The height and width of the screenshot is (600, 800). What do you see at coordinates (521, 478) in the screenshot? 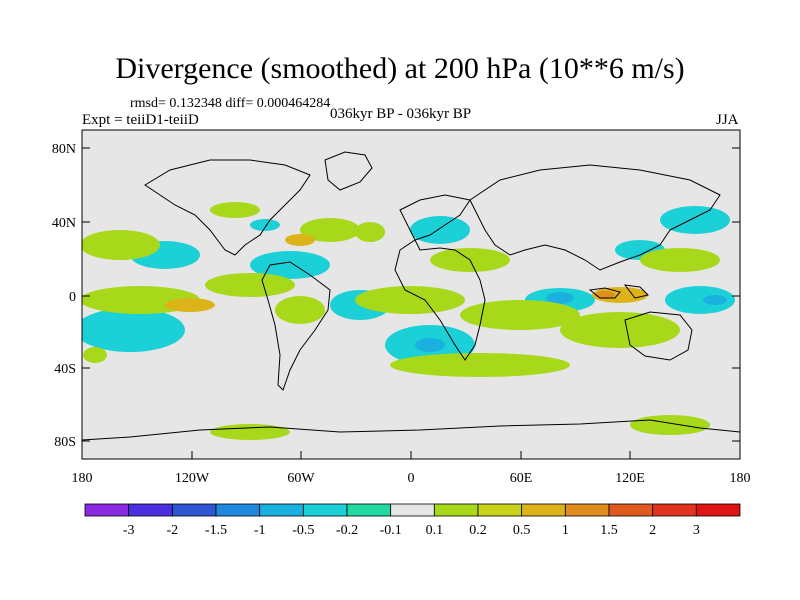
I see `lon-label-60e: 60E` at bounding box center [521, 478].